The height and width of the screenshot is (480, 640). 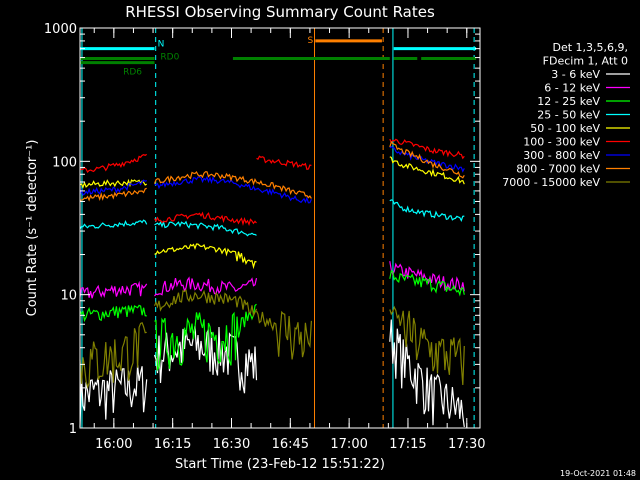 What do you see at coordinates (598, 473) in the screenshot?
I see `timestamp: 19-Oct-2021 01:48` at bounding box center [598, 473].